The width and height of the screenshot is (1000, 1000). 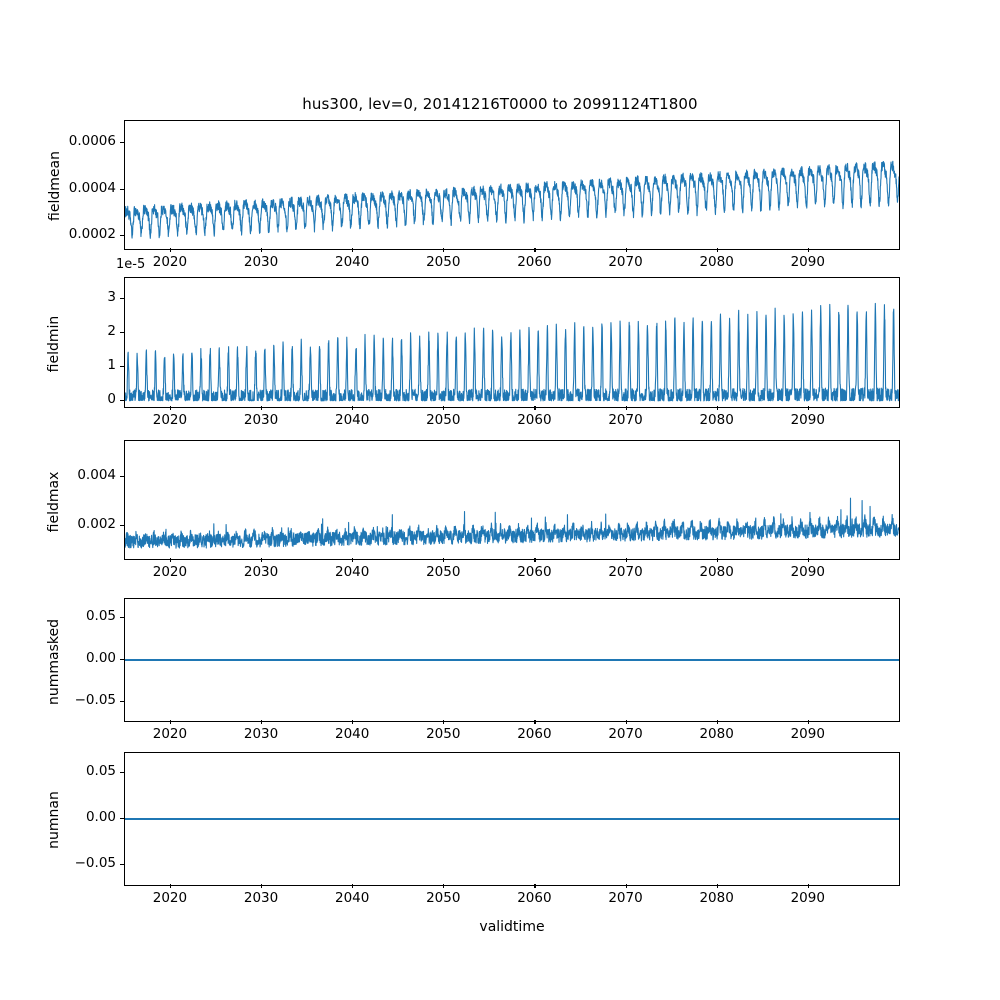 I want to click on series-nummasked, so click(x=512, y=660).